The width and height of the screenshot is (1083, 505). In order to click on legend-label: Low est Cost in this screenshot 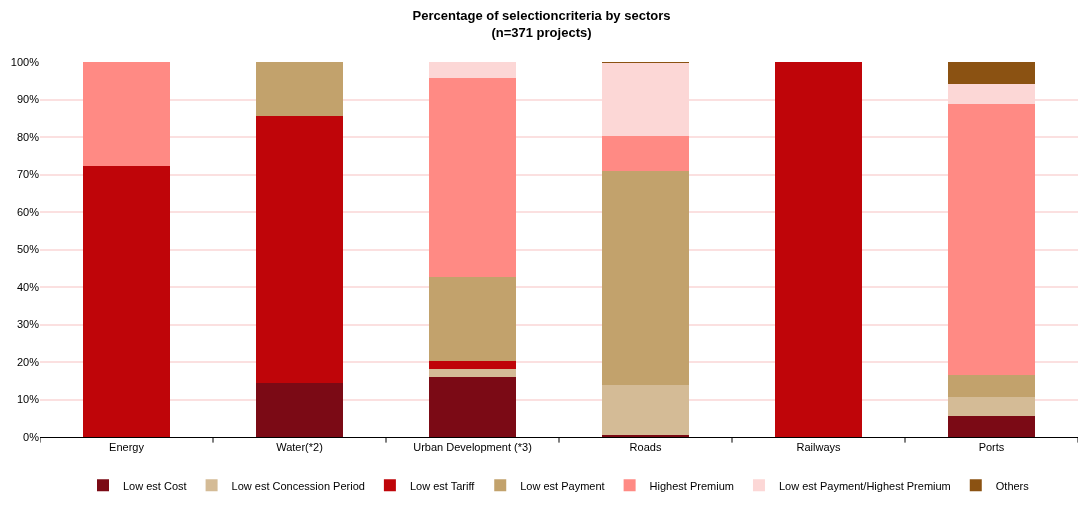, I will do `click(155, 485)`.